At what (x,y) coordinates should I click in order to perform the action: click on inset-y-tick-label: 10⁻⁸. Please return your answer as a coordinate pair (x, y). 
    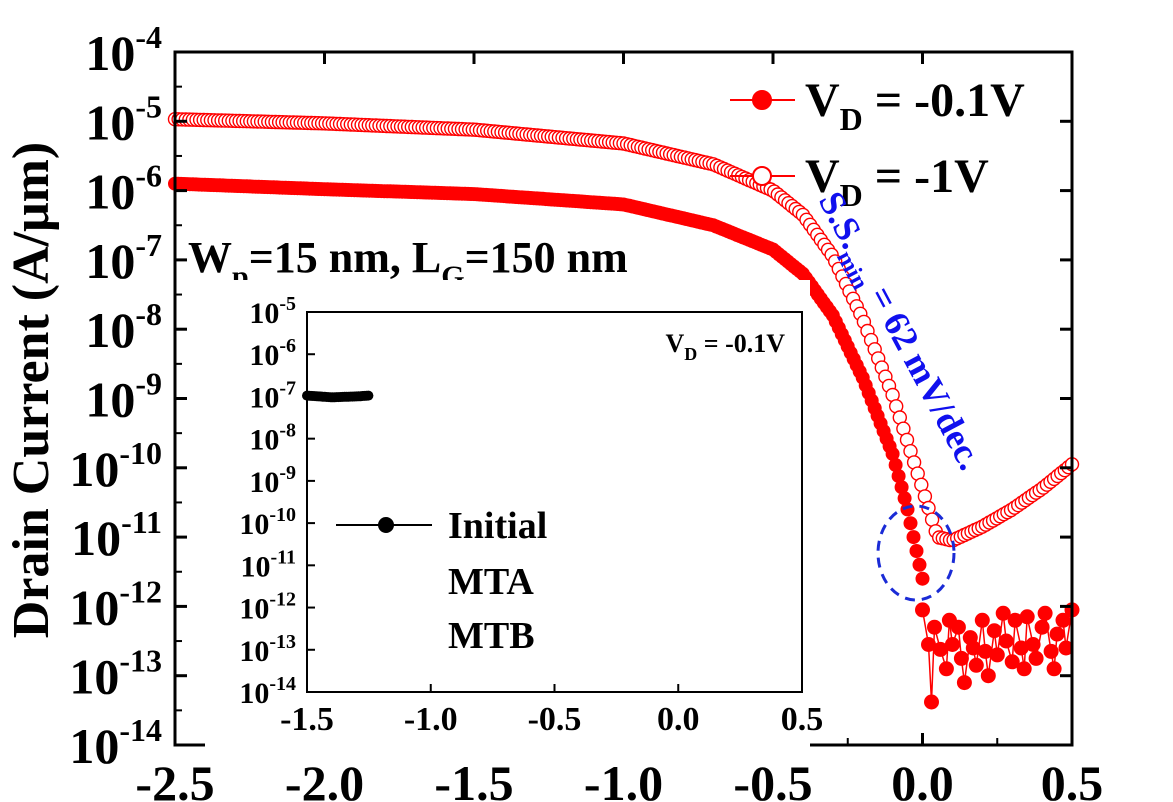
    Looking at the image, I should click on (272, 438).